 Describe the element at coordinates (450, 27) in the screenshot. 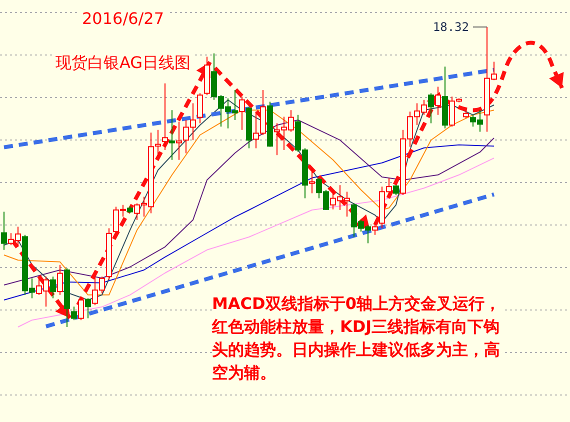

I see `annotation: 18.32` at that location.